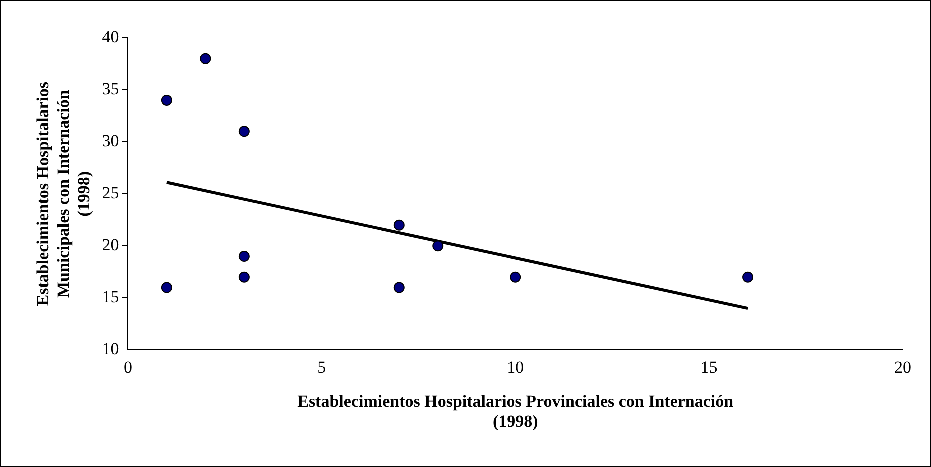  Describe the element at coordinates (322, 368) in the screenshot. I see `x-tick-label: 5` at that location.